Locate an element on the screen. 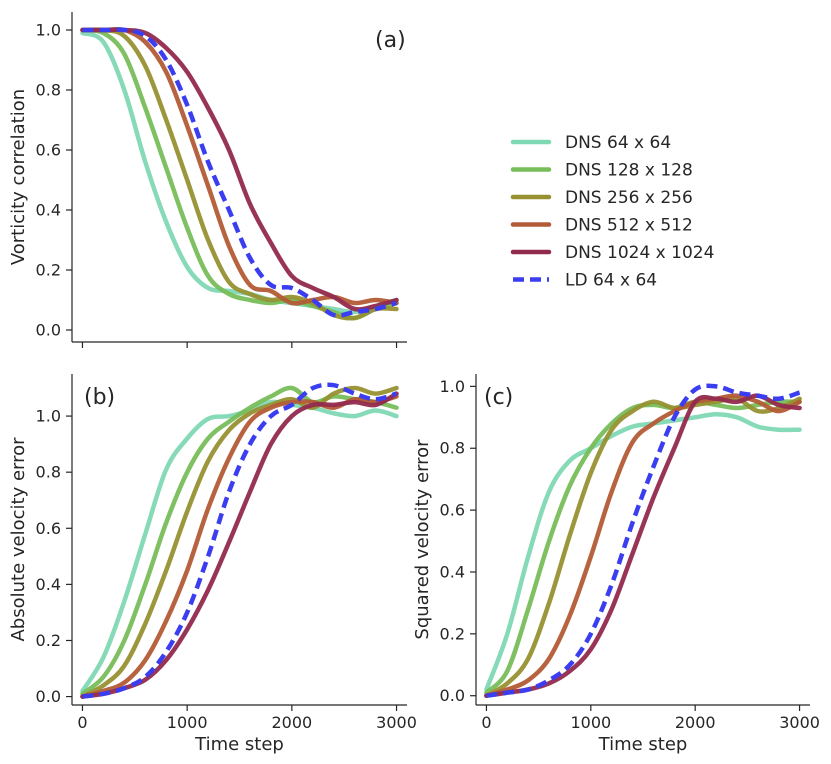  panel-label: (b) is located at coordinates (99, 397).